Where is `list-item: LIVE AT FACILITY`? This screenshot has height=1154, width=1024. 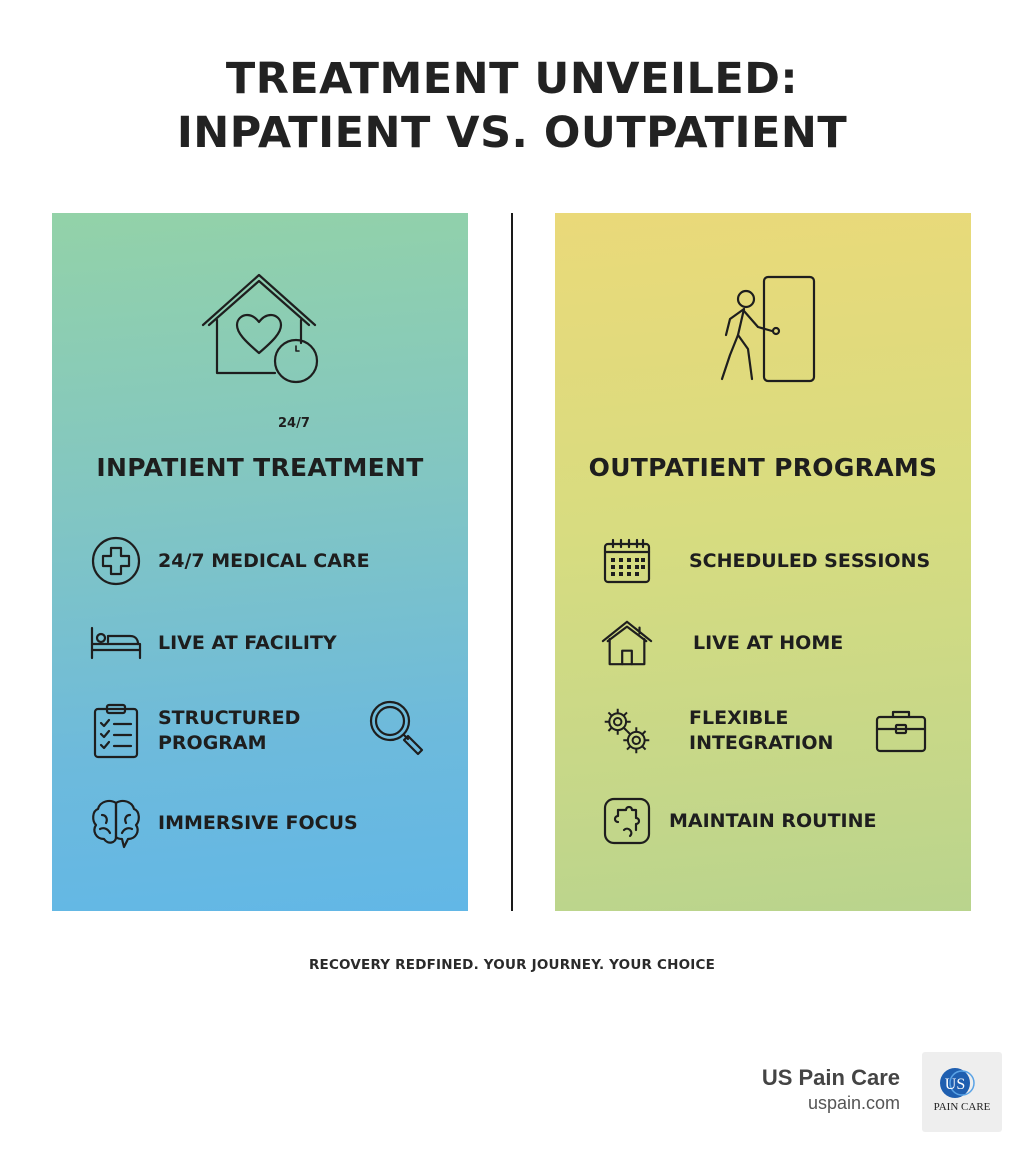
list-item: LIVE AT FACILITY is located at coordinates (213, 643).